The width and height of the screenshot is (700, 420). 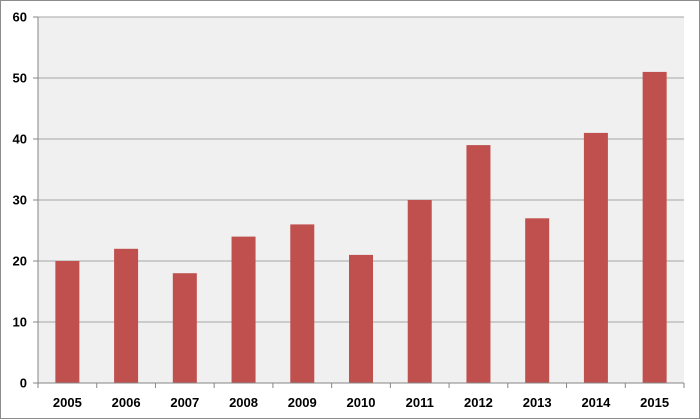 What do you see at coordinates (302, 303) in the screenshot?
I see `bar-2009` at bounding box center [302, 303].